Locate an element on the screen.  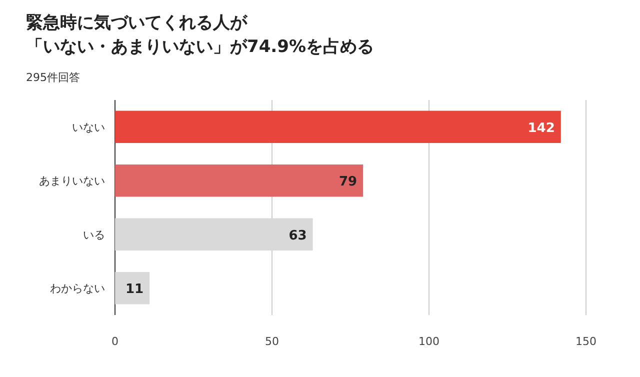
data-label: 11 is located at coordinates (134, 290).